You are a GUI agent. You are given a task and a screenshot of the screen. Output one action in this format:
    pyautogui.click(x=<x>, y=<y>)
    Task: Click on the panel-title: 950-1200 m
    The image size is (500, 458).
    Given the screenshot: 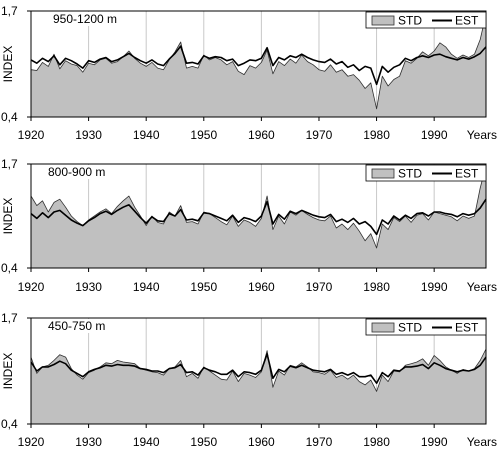 What is the action you would take?
    pyautogui.click(x=85, y=19)
    